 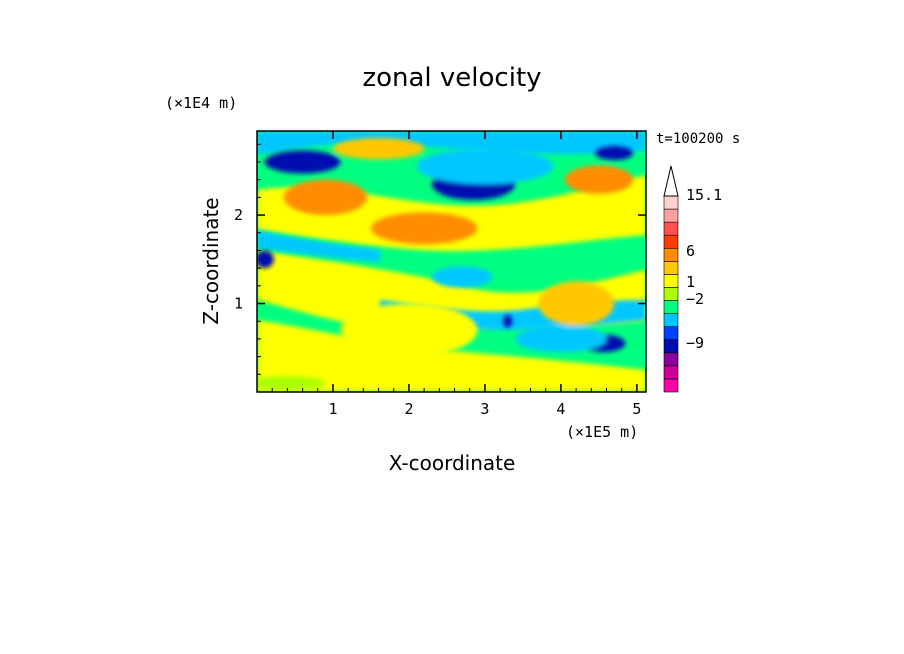 What do you see at coordinates (452, 463) in the screenshot?
I see `x-axis-label: X-coordinate` at bounding box center [452, 463].